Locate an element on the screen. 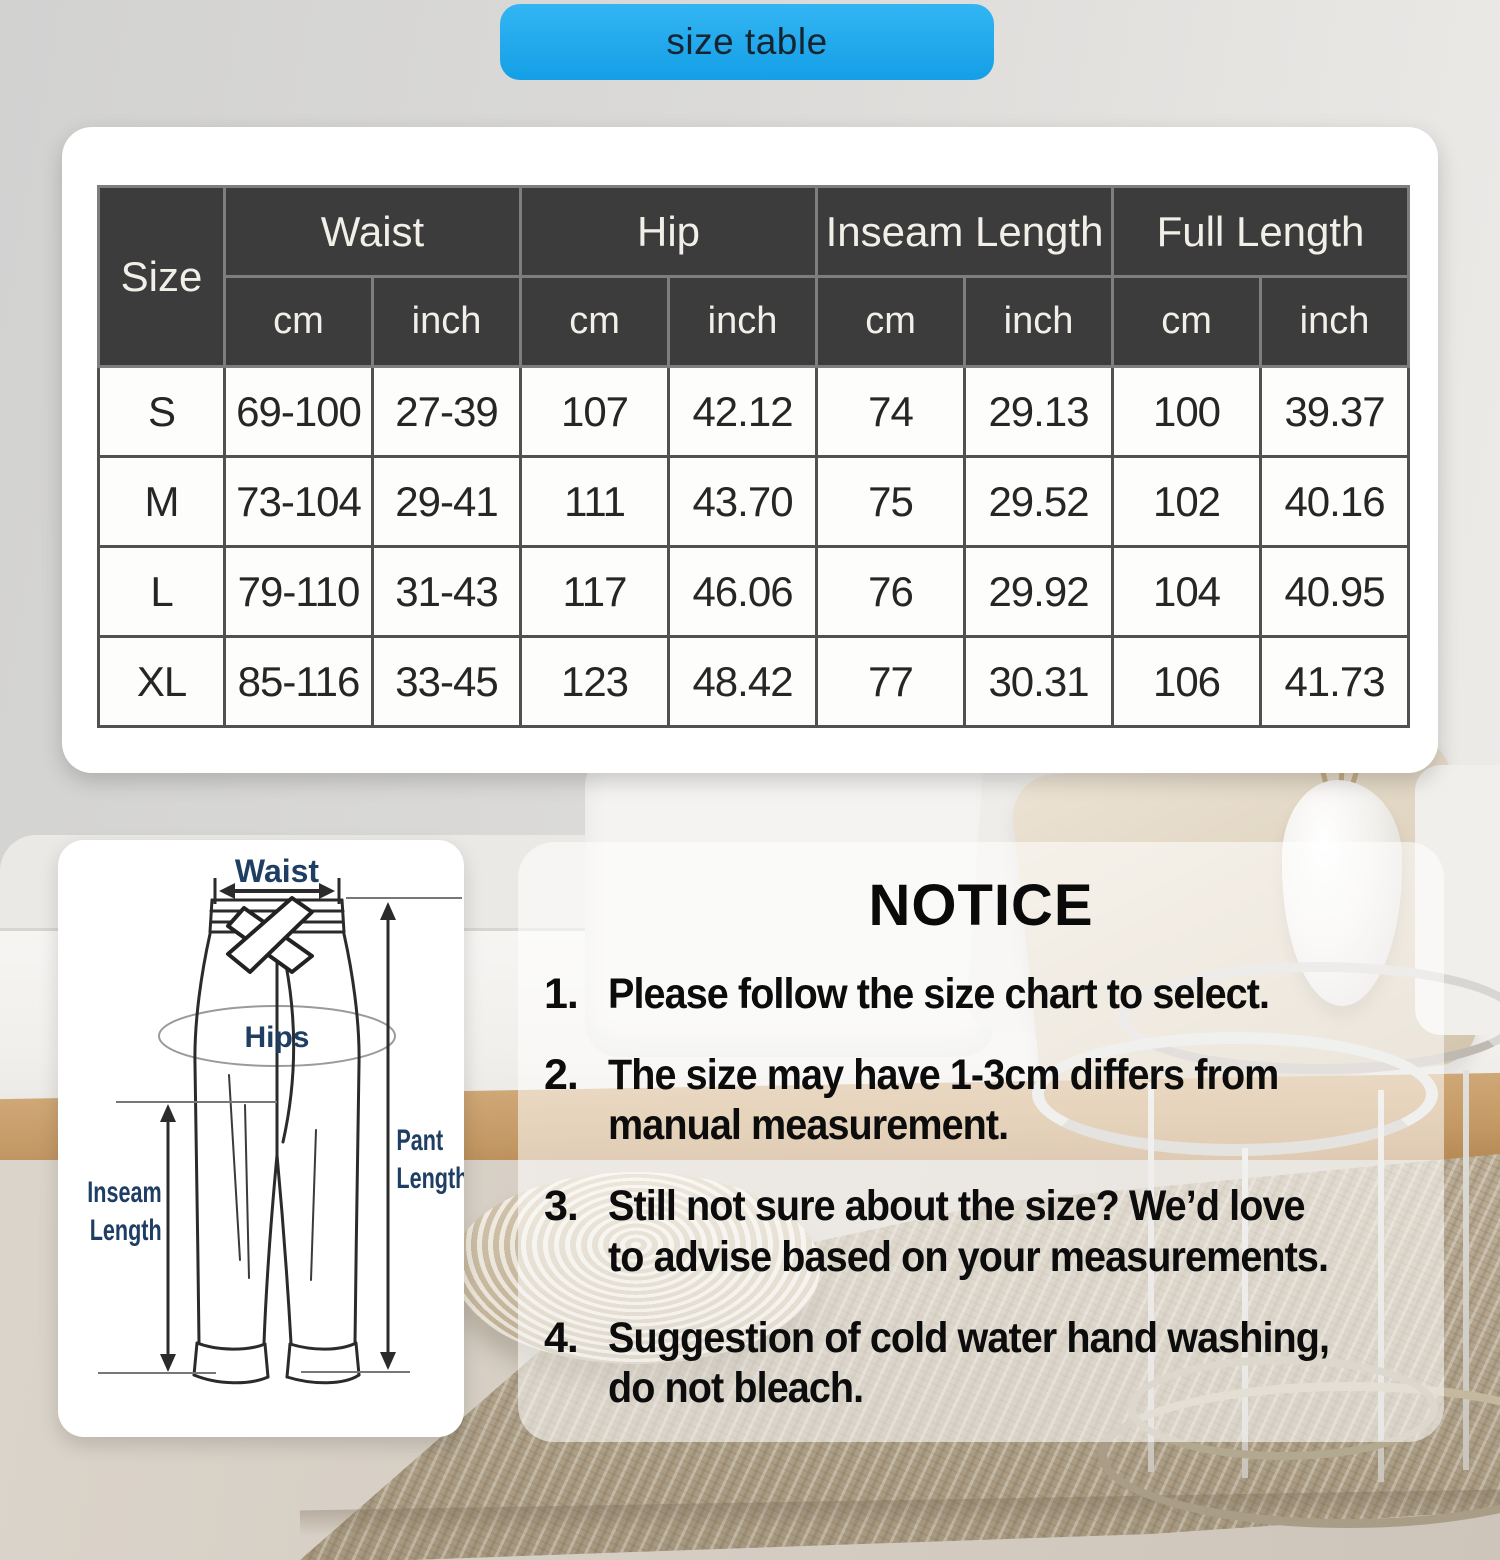  table-cell: 73-104 is located at coordinates (298, 501).